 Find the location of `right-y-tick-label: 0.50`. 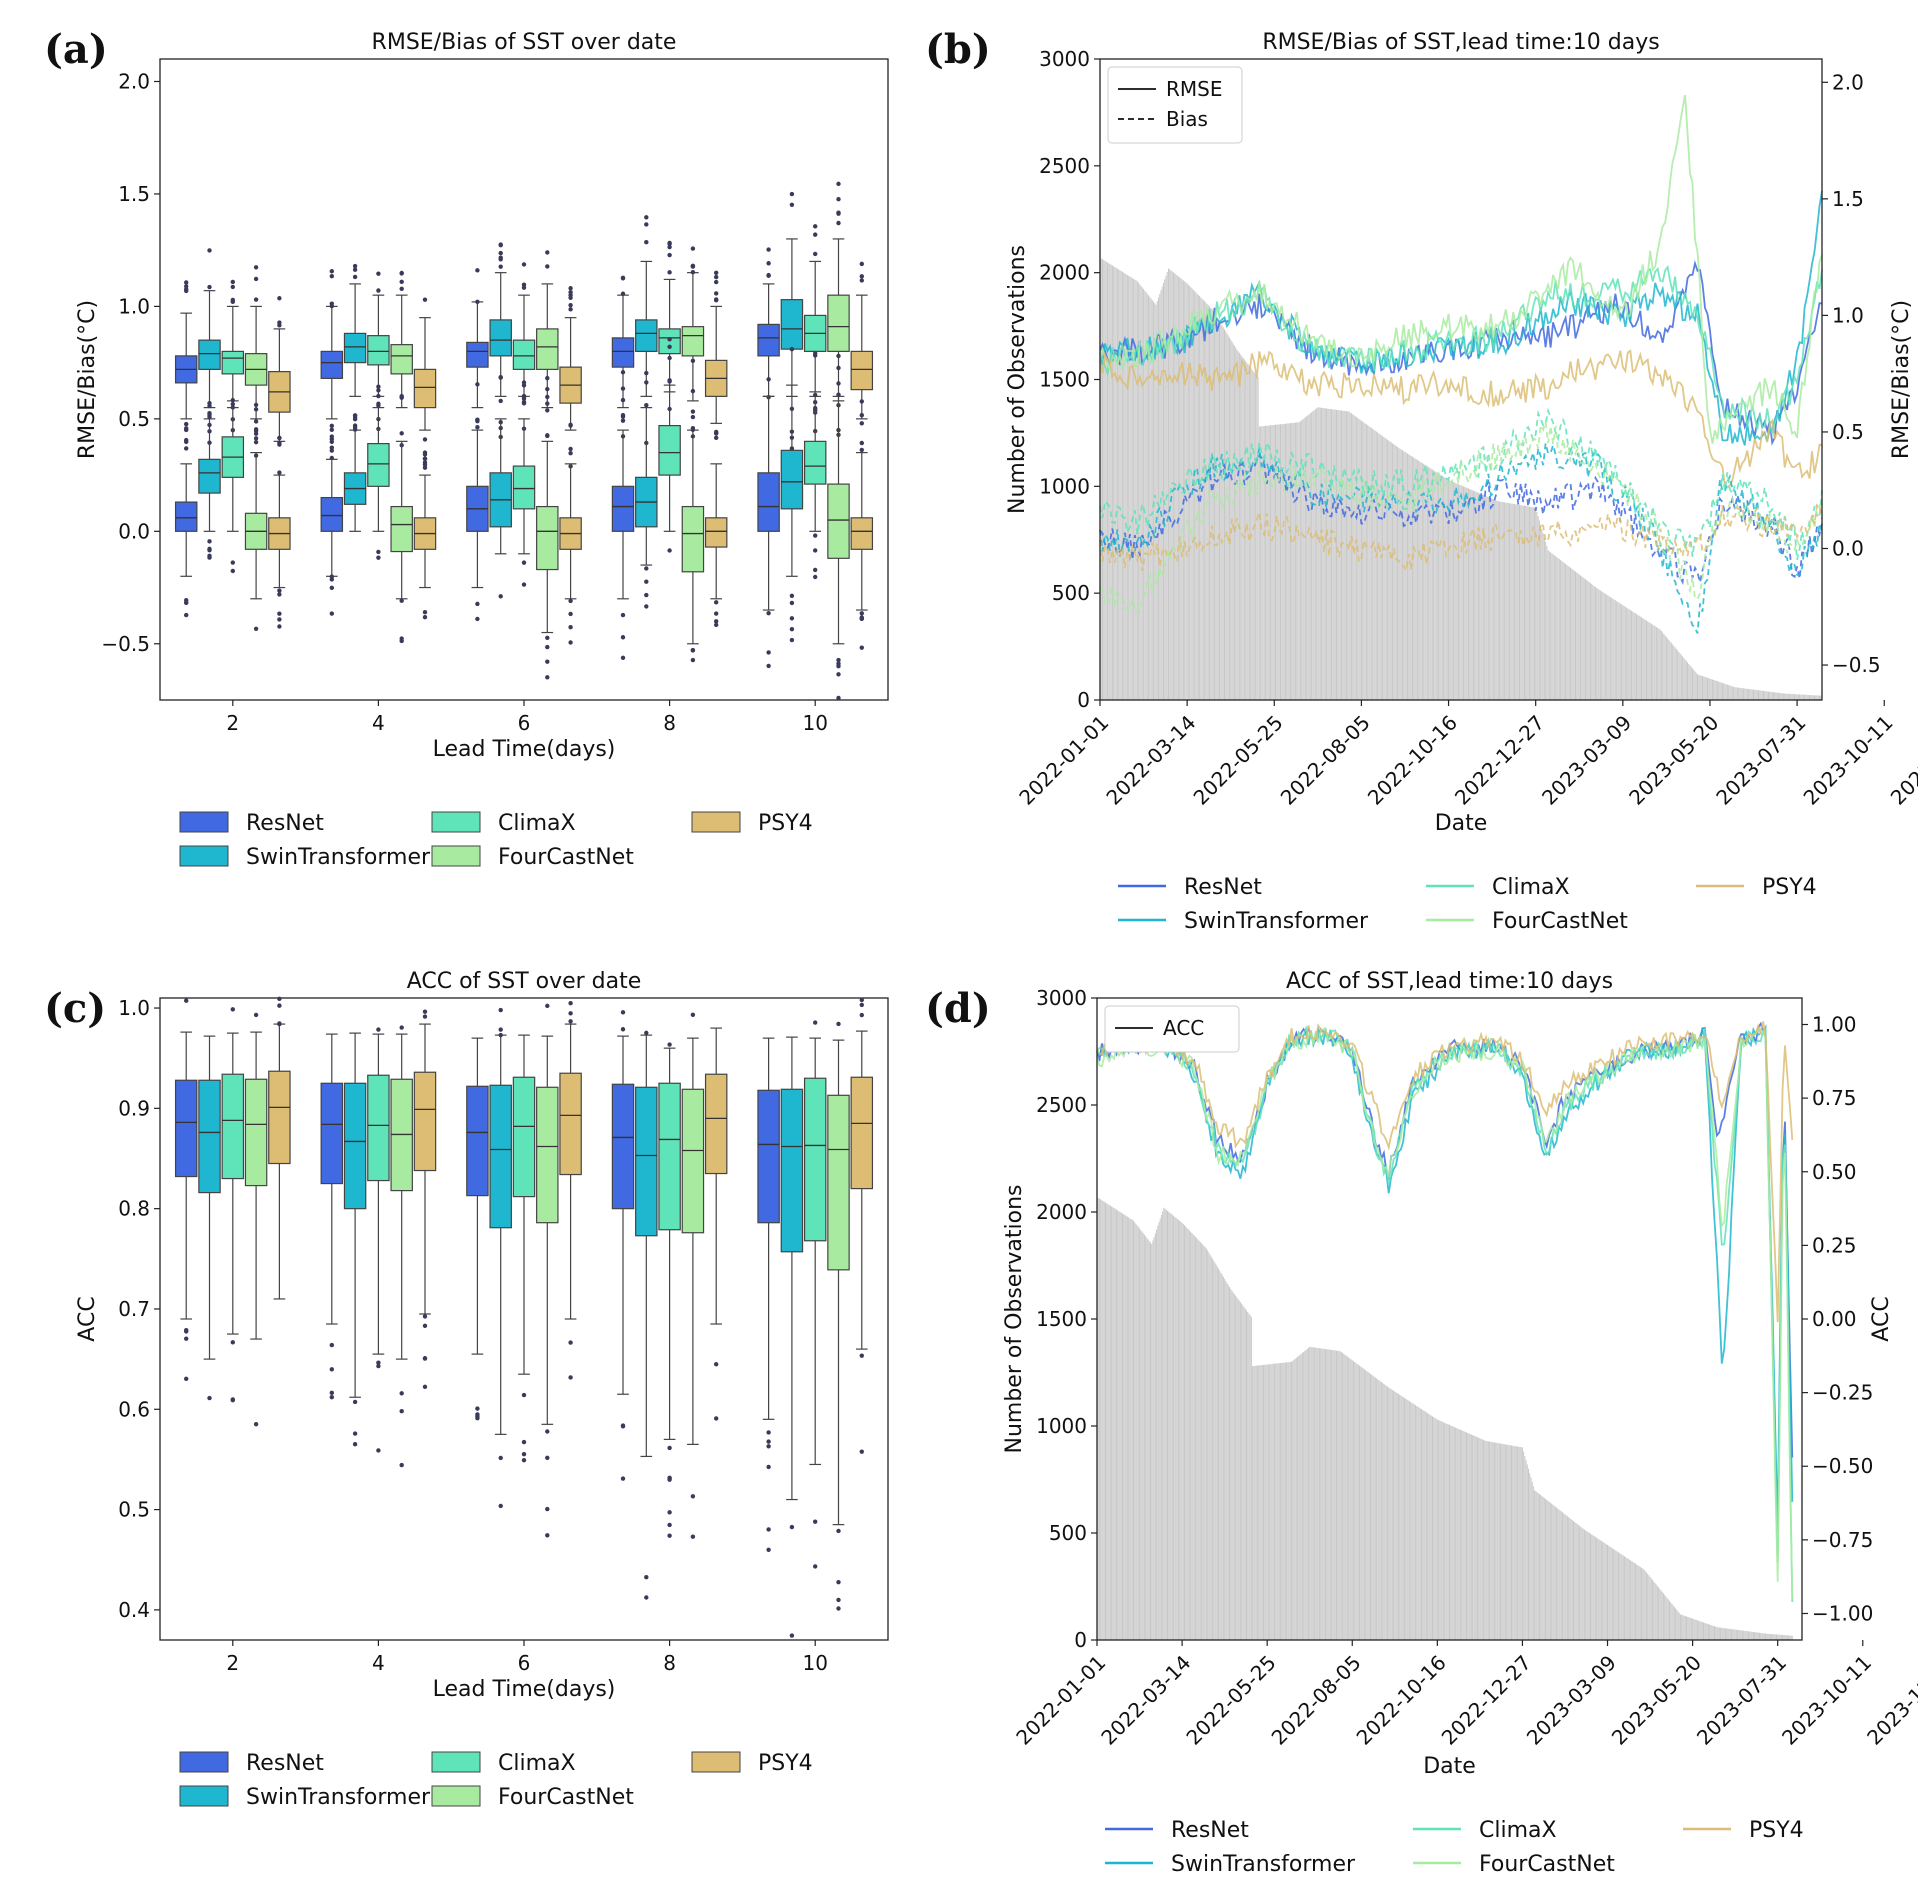

right-y-tick-label: 0.50 is located at coordinates (1834, 1172).